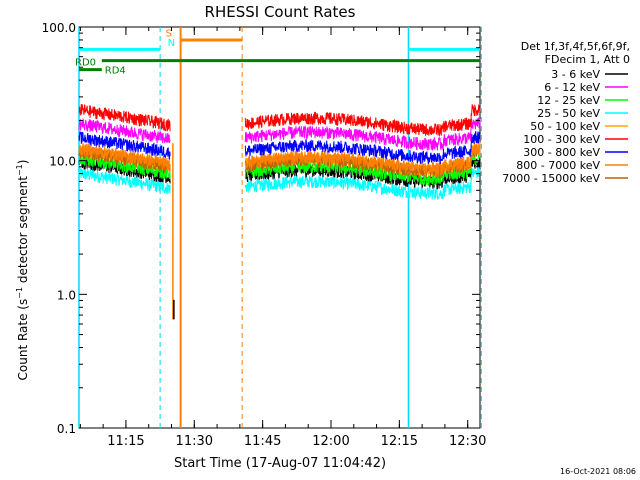 The image size is (640, 480). I want to click on x-tick-label: 12:15, so click(399, 441).